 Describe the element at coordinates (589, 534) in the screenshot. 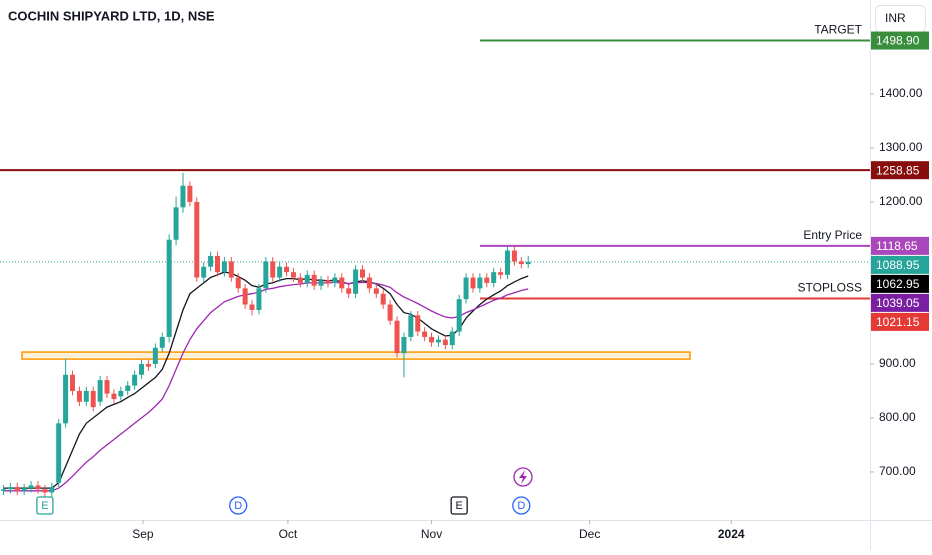

I see `x-tick-label: Dec` at that location.